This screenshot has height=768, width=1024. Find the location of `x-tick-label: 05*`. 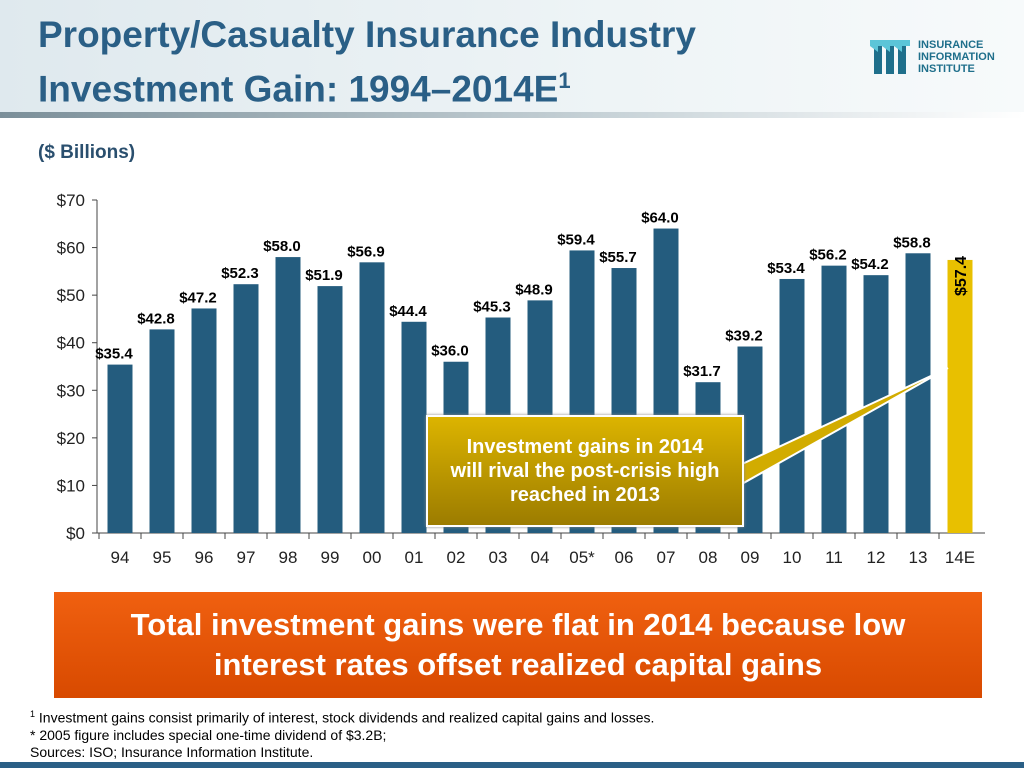

x-tick-label: 05* is located at coordinates (582, 557).